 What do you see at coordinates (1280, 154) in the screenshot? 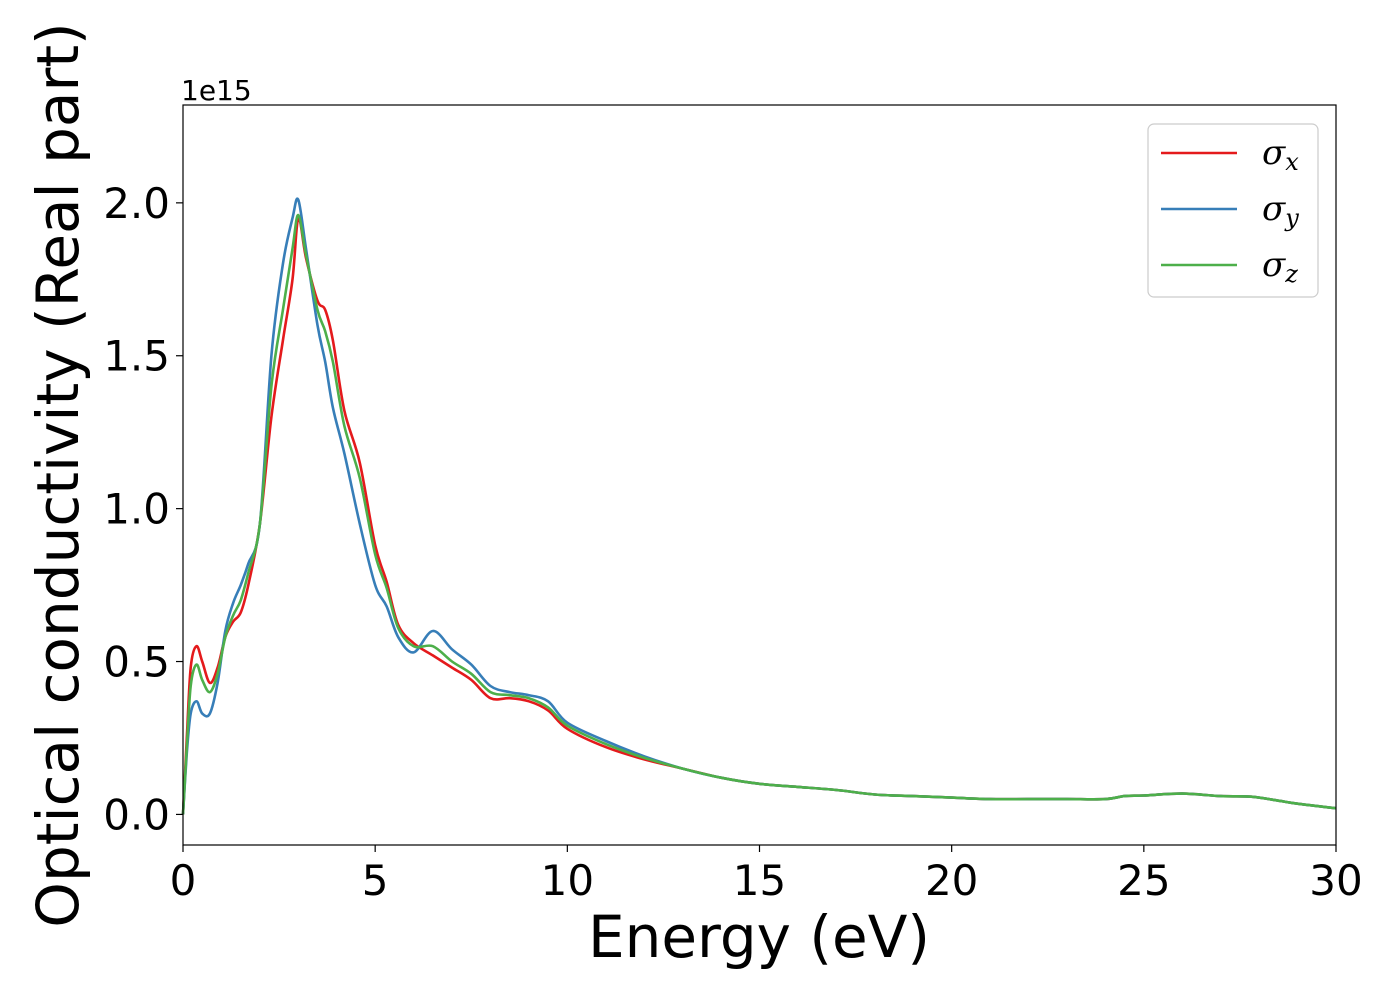
I see `legend-label-sigma-x: σx` at bounding box center [1280, 154].